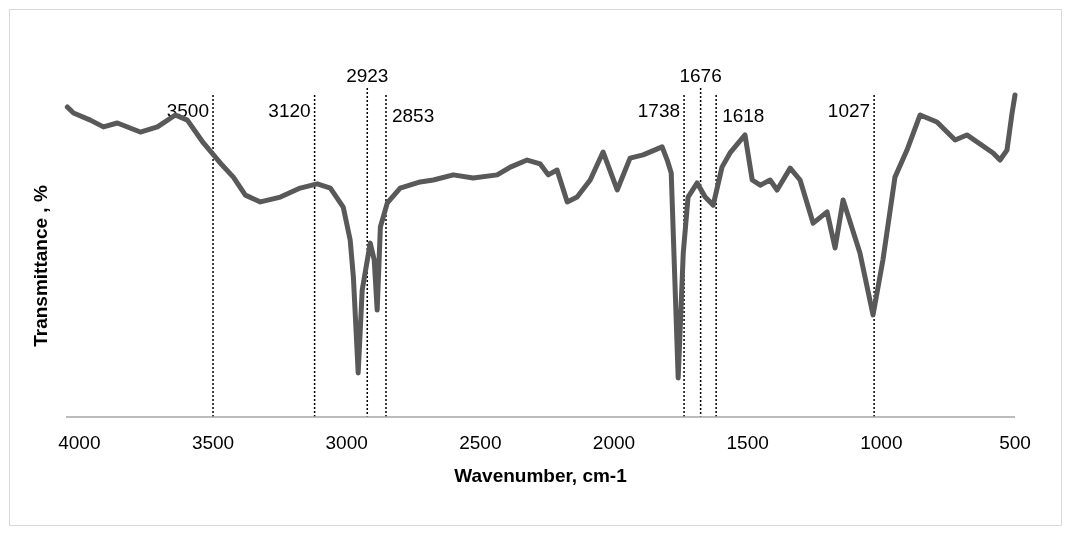 The width and height of the screenshot is (1071, 535). I want to click on ref-line-label: 1738, so click(659, 110).